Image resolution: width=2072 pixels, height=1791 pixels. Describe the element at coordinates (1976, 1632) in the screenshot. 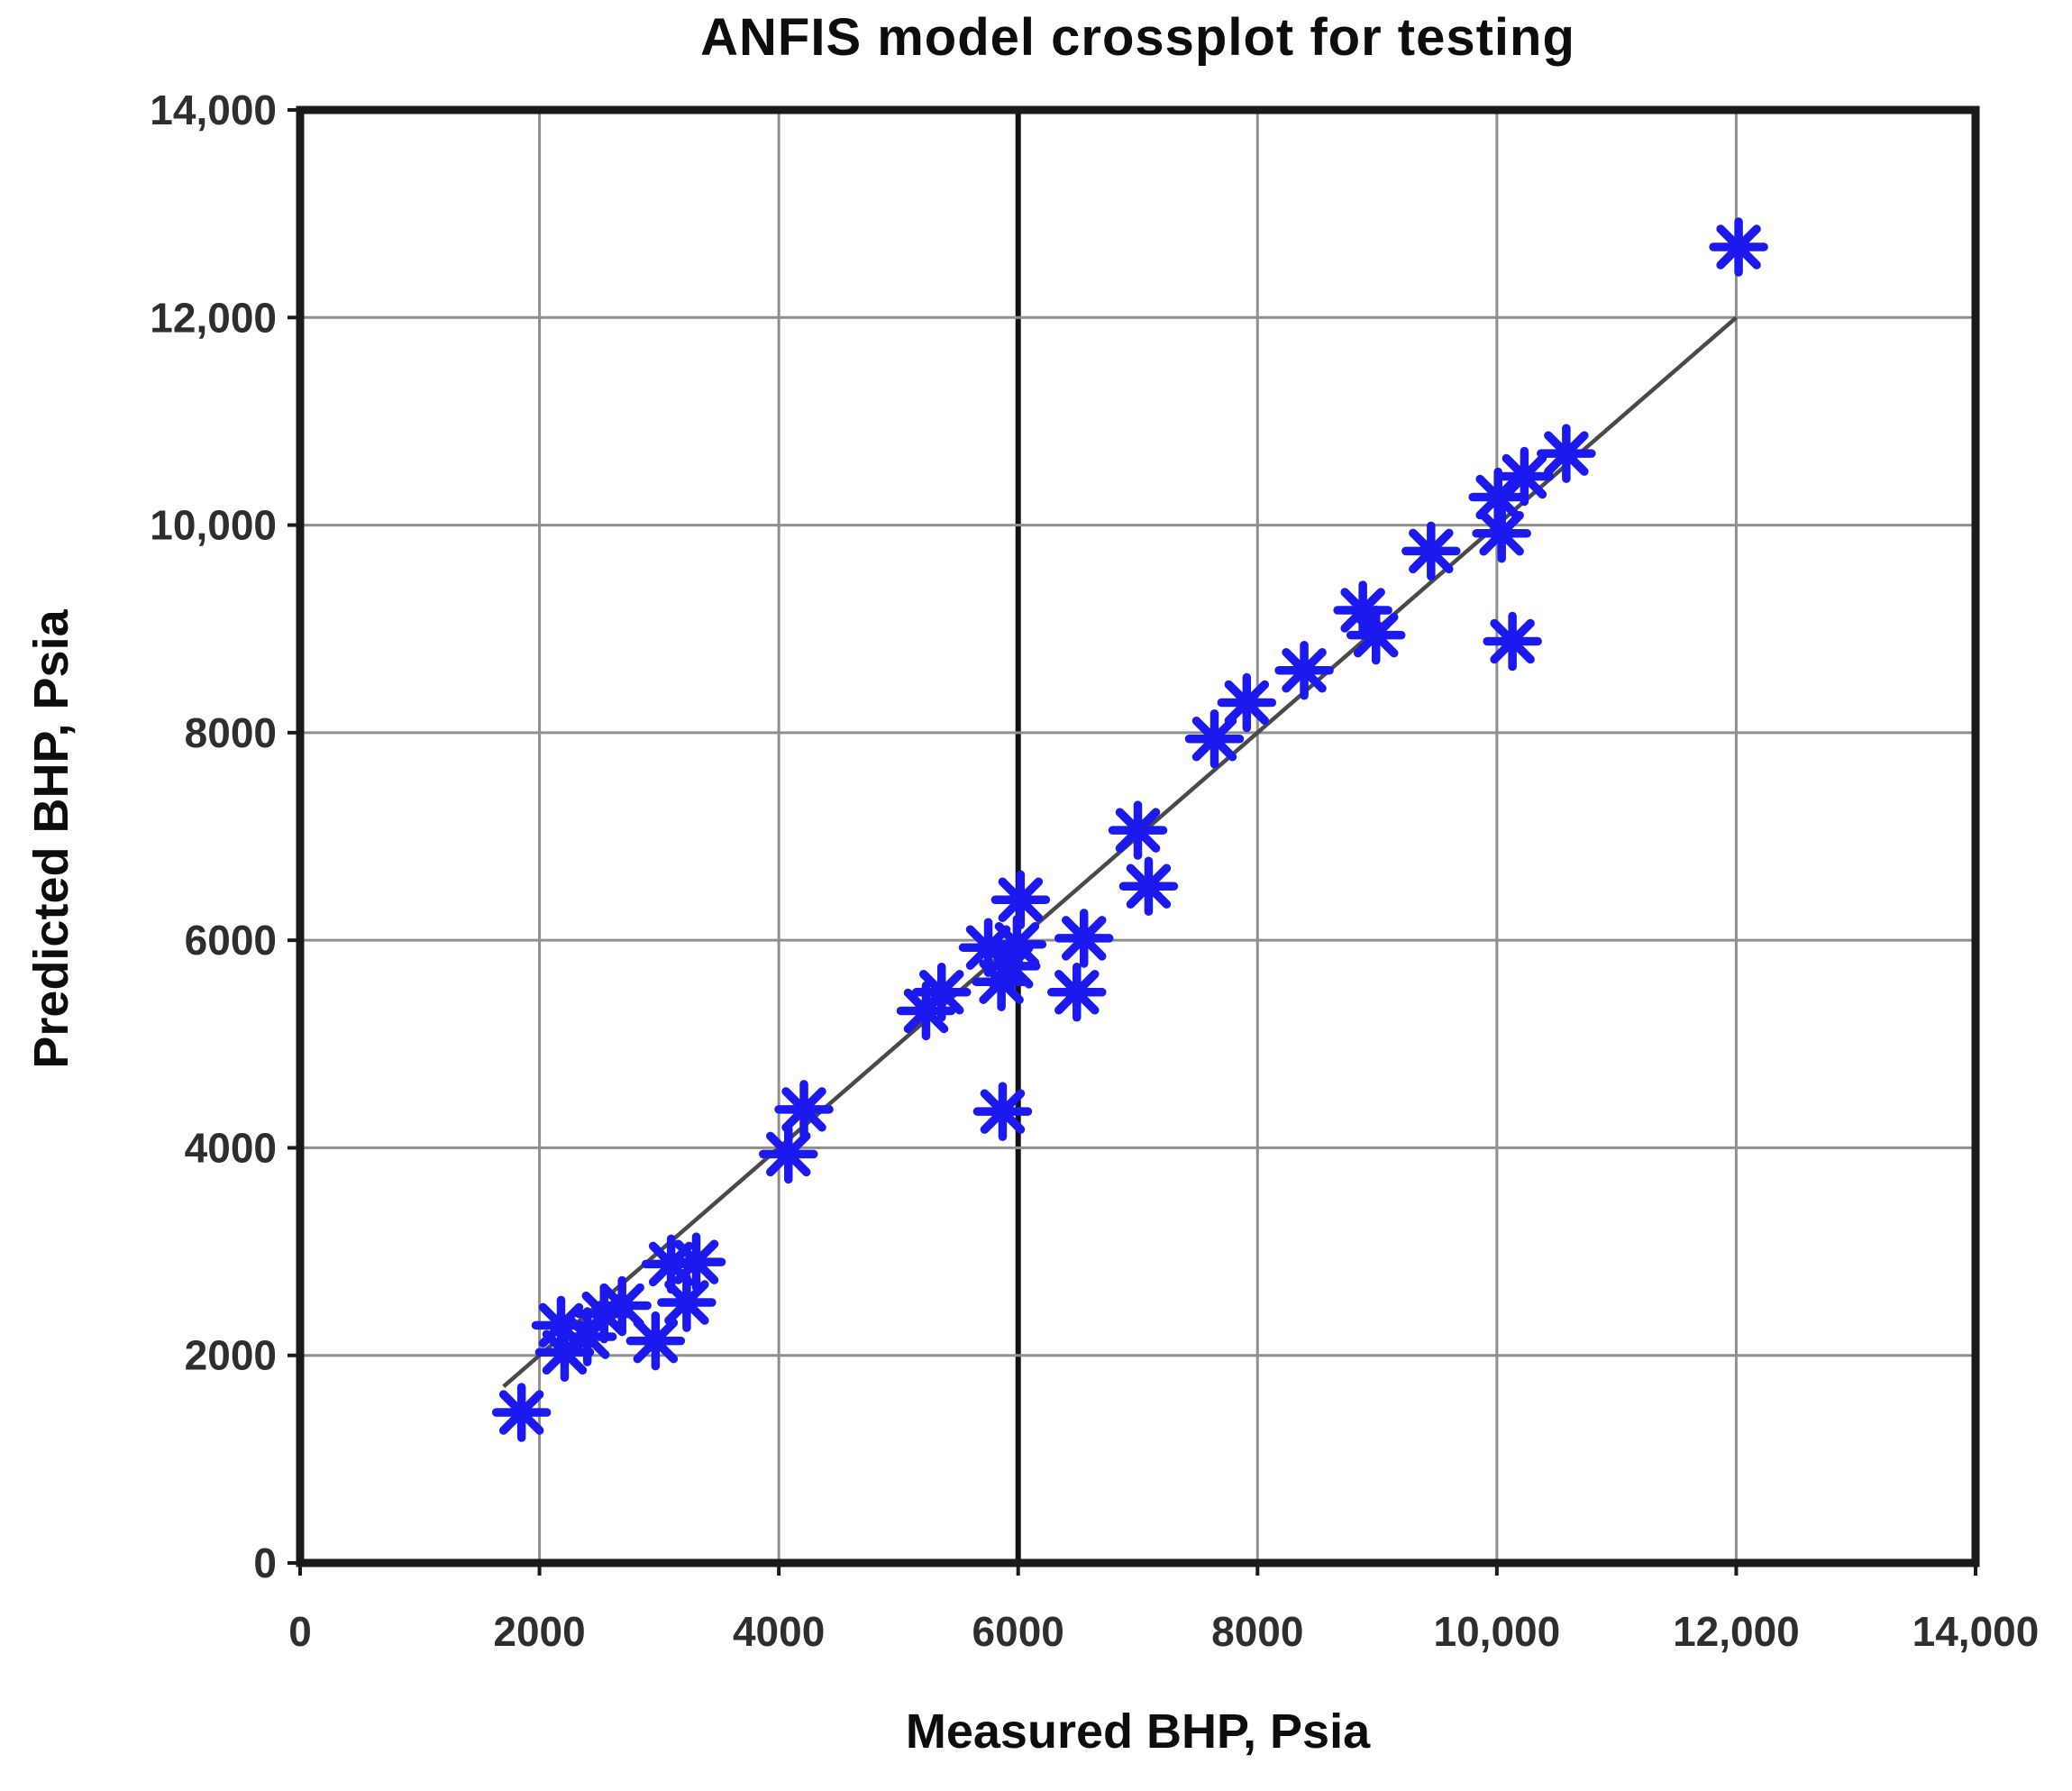

I see `x-tick-label: 14,000` at that location.